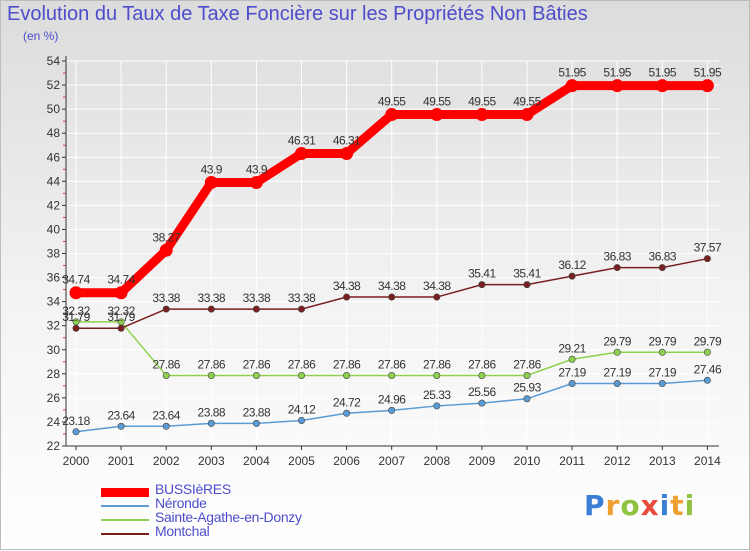 Image resolution: width=750 pixels, height=551 pixels. What do you see at coordinates (41, 36) in the screenshot?
I see `unit-label: (en %)` at bounding box center [41, 36].